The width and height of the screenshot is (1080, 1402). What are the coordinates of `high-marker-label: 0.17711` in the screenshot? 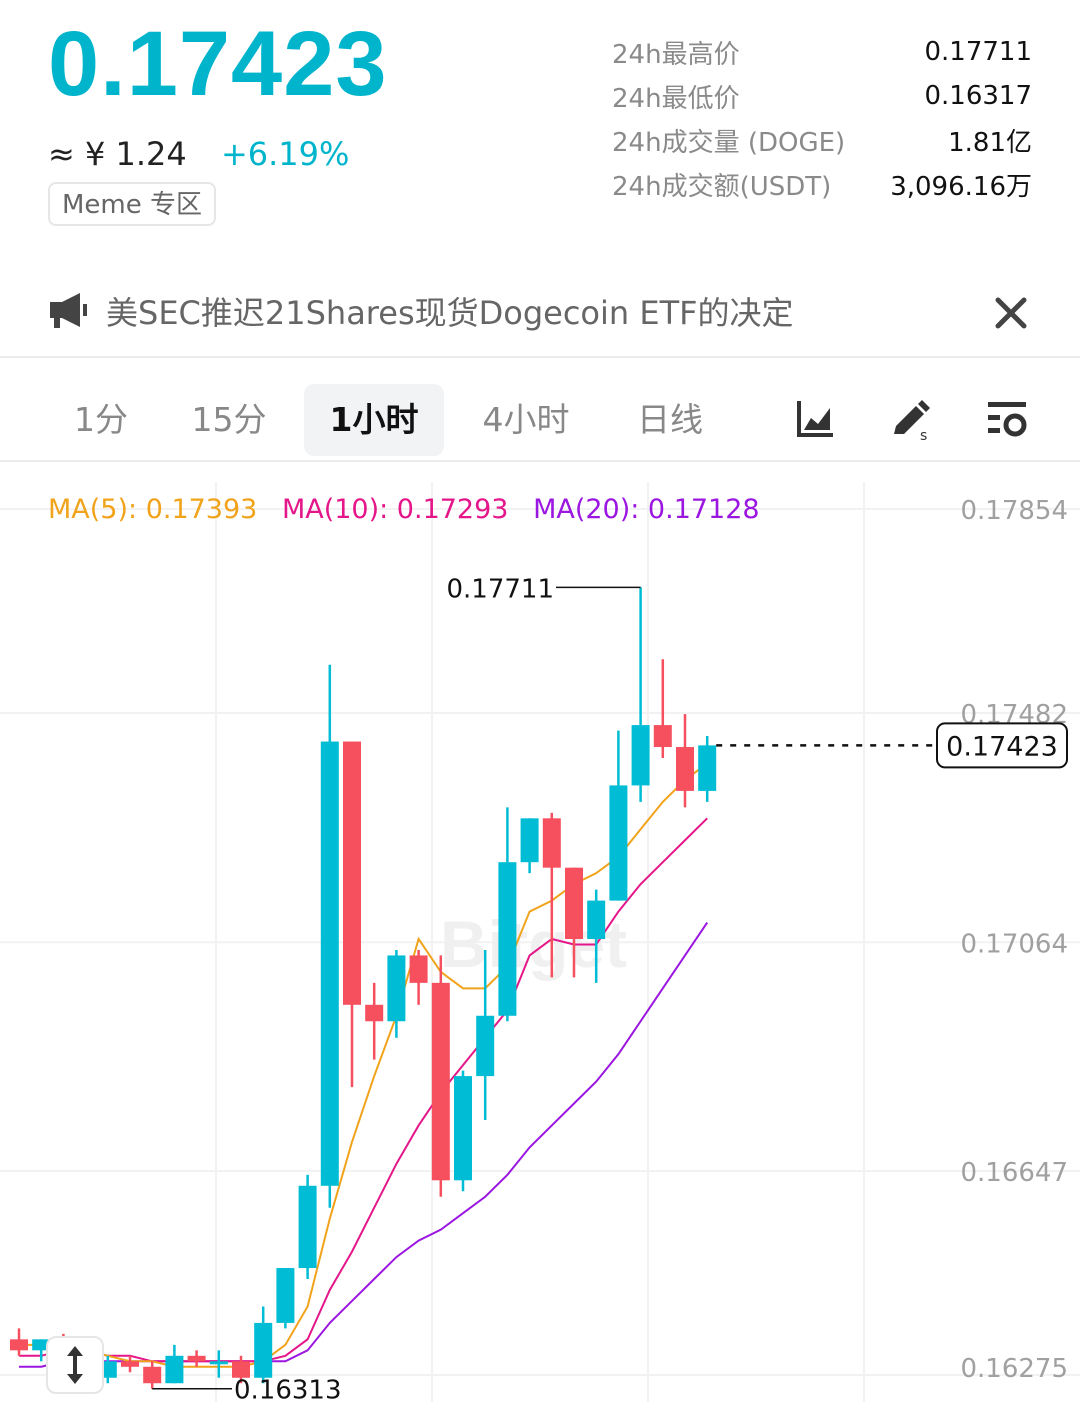 It's located at (500, 589).